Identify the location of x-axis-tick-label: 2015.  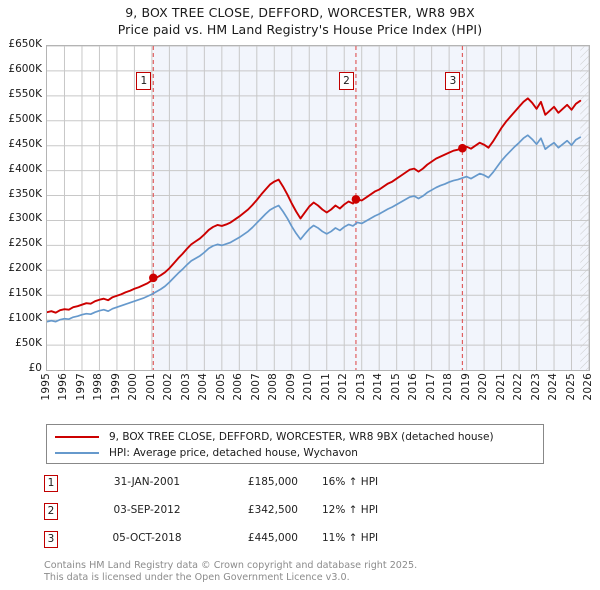
(395, 387).